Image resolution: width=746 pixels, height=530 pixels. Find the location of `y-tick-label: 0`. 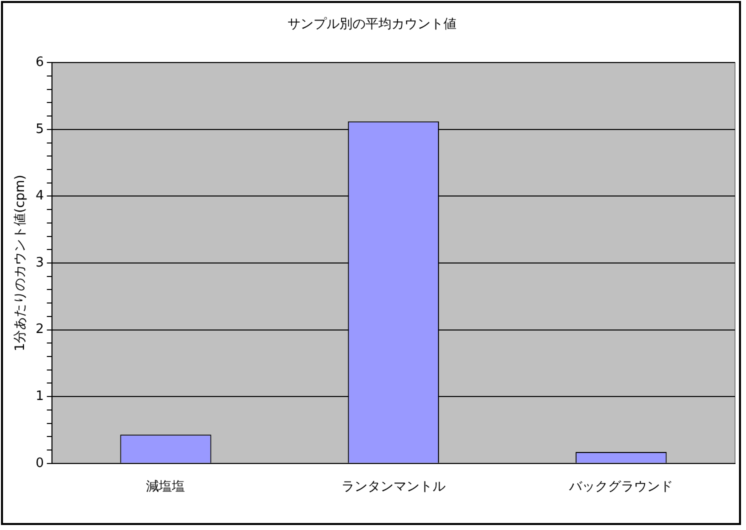

y-tick-label: 0 is located at coordinates (40, 463).